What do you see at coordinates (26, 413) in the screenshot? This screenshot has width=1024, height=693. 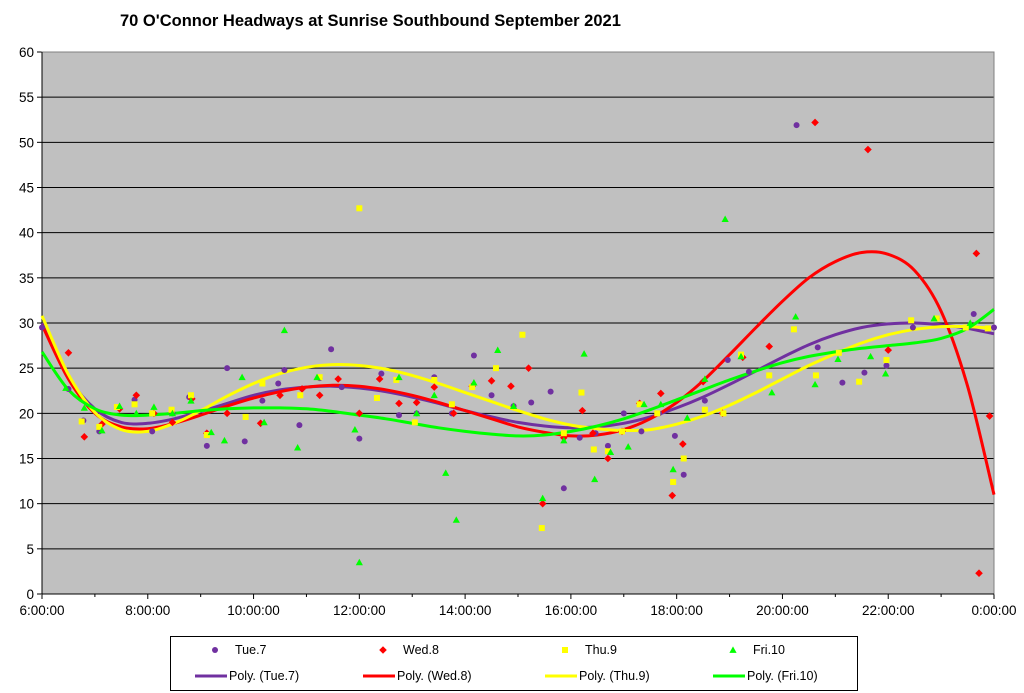 I see `y-tick-label: 20` at bounding box center [26, 413].